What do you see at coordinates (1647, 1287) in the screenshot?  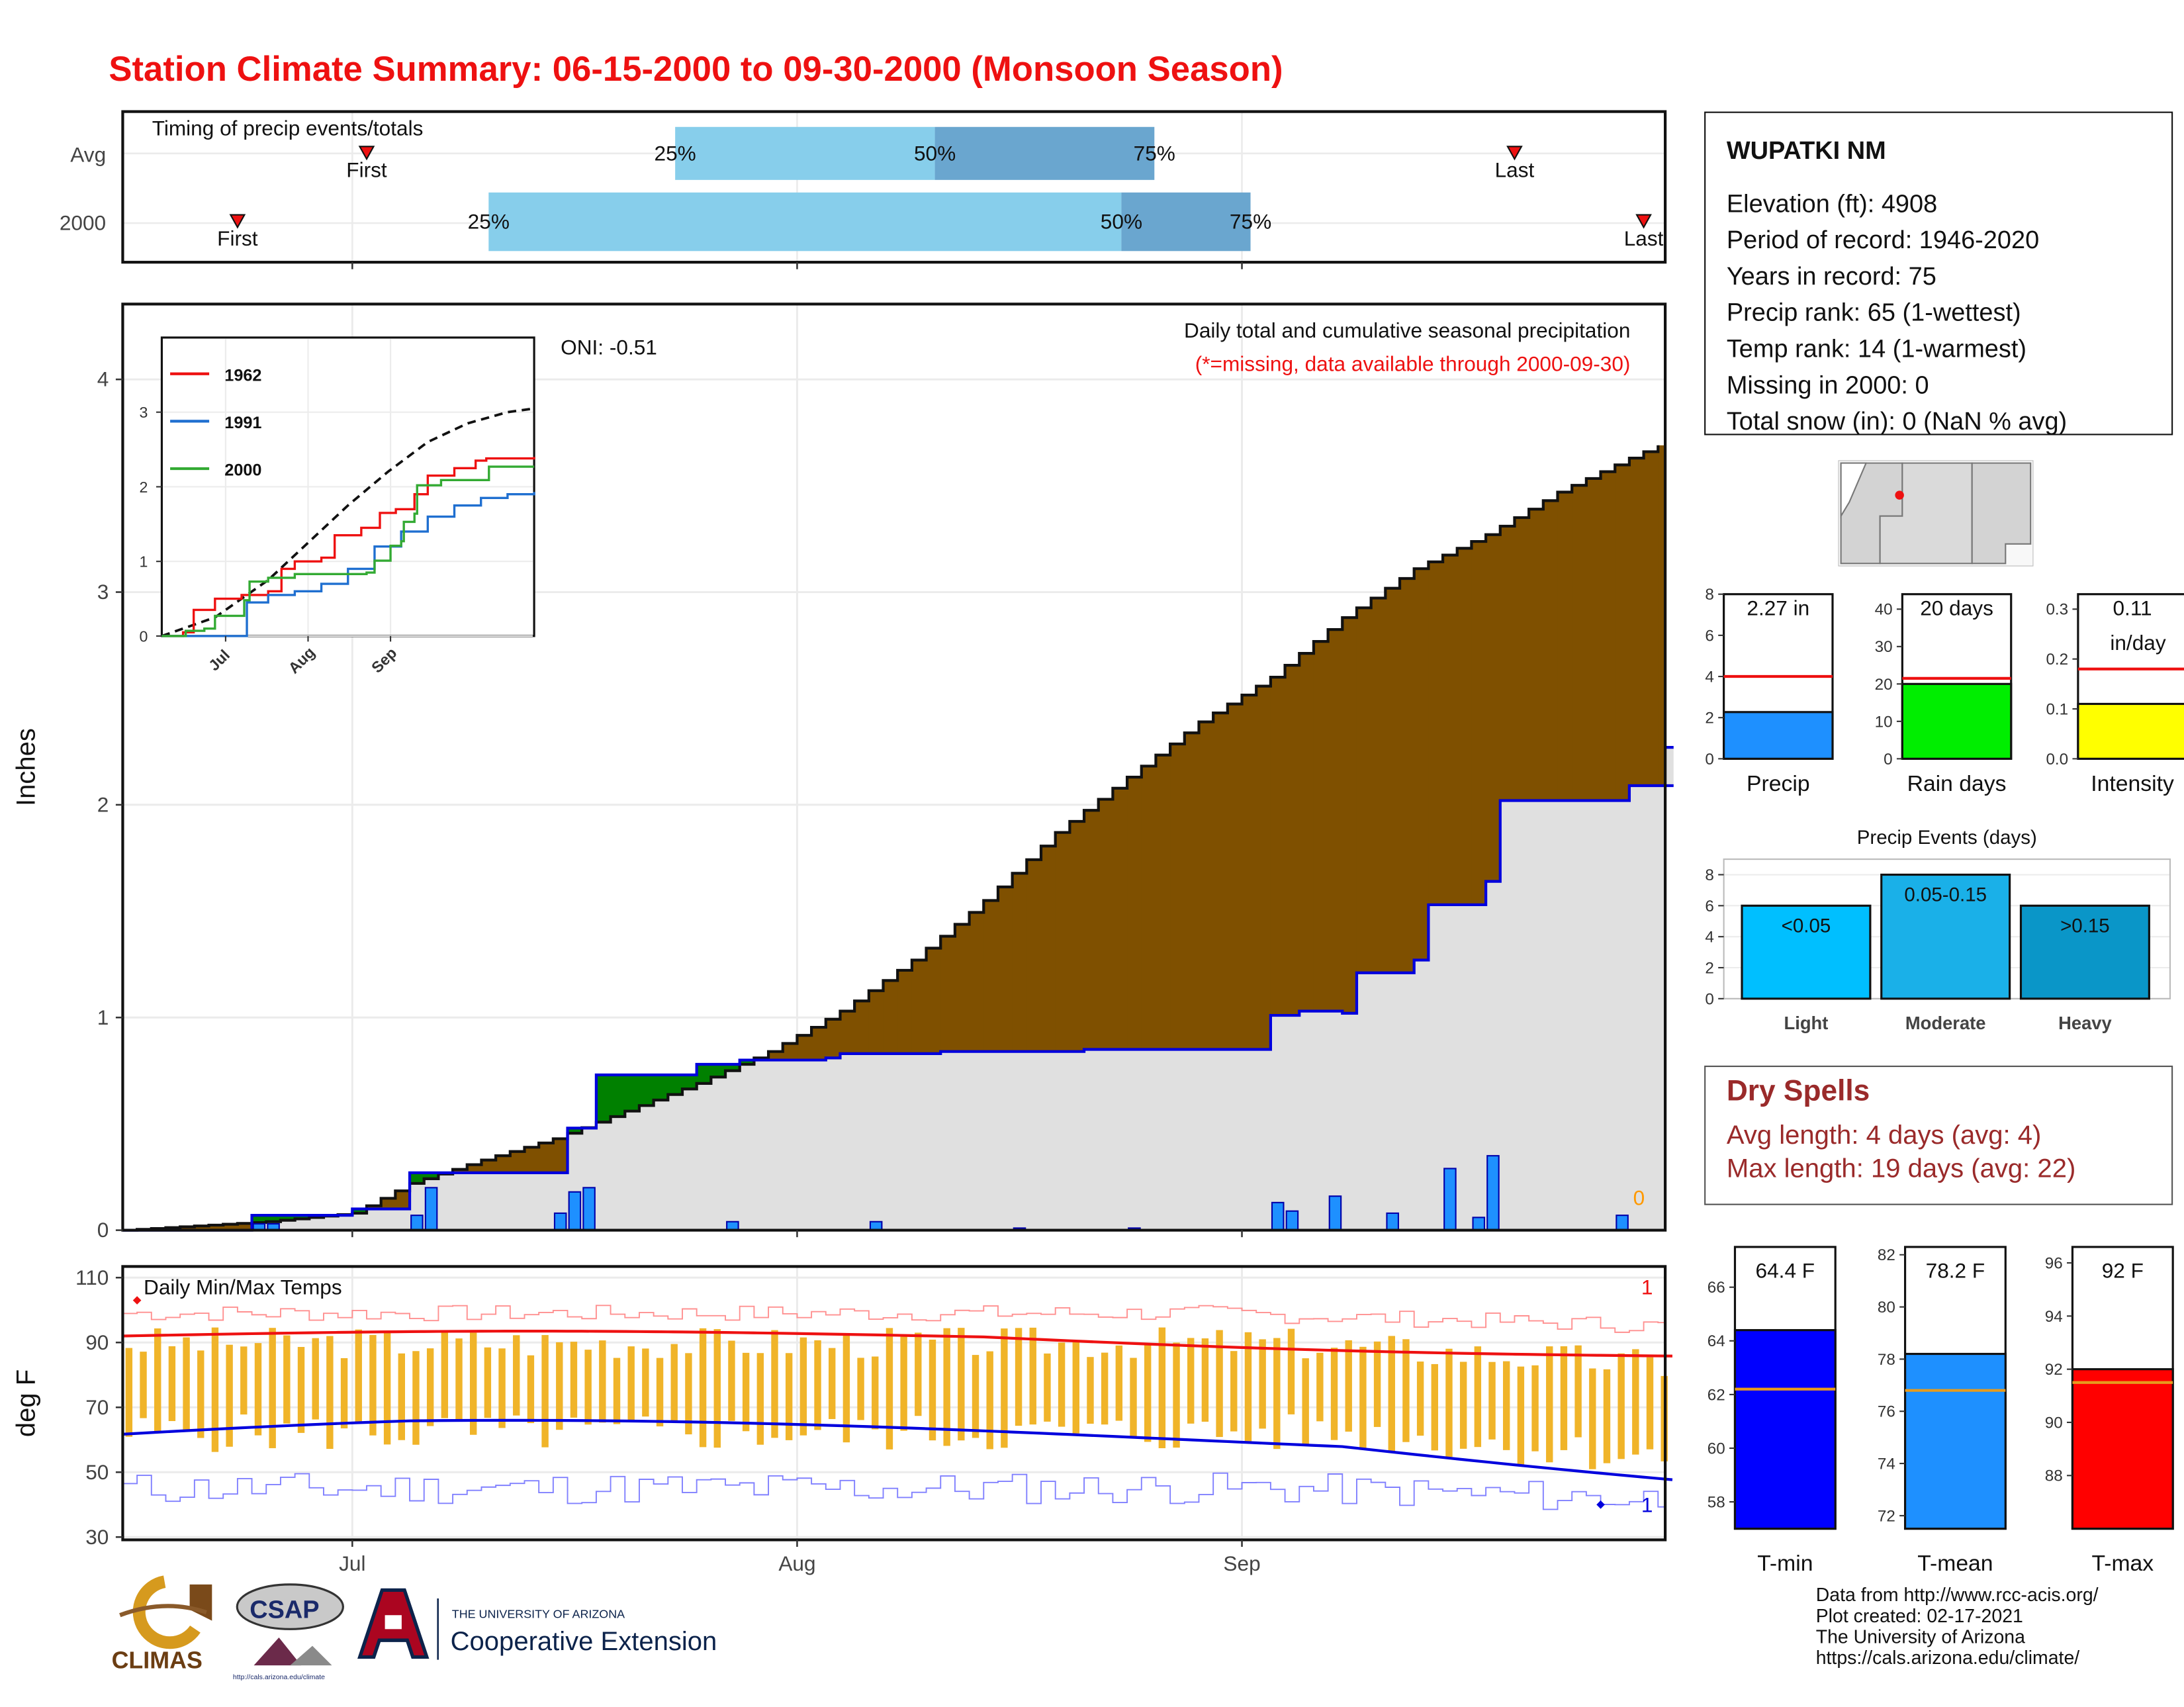 I see `record-high-count: 1` at bounding box center [1647, 1287].